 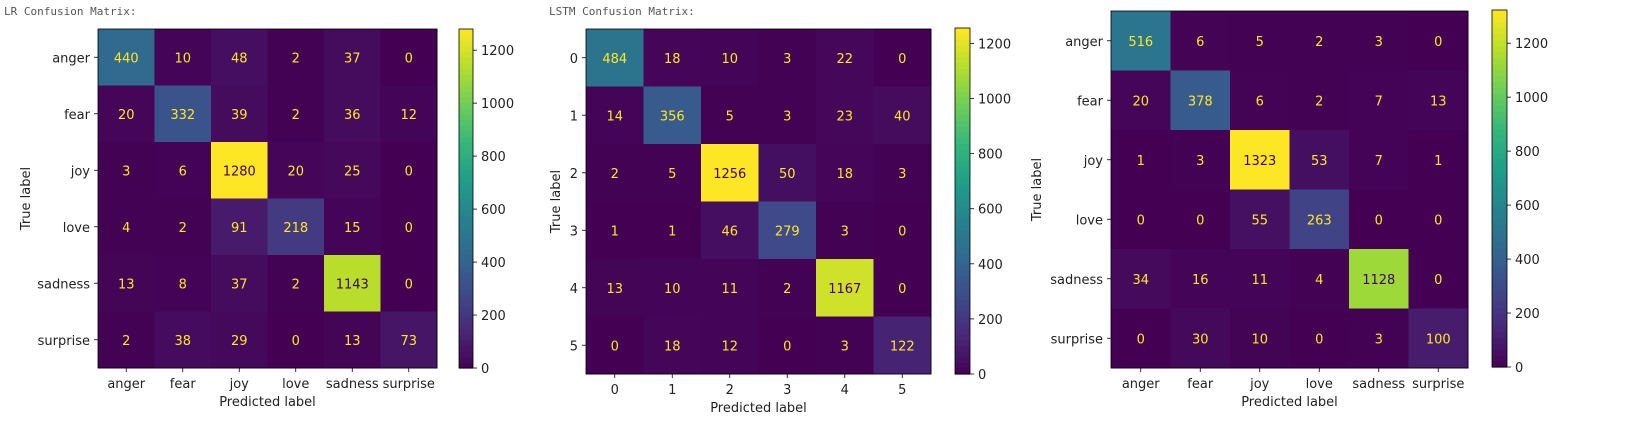 What do you see at coordinates (352, 284) in the screenshot?
I see `cell-value-label: 1143` at bounding box center [352, 284].